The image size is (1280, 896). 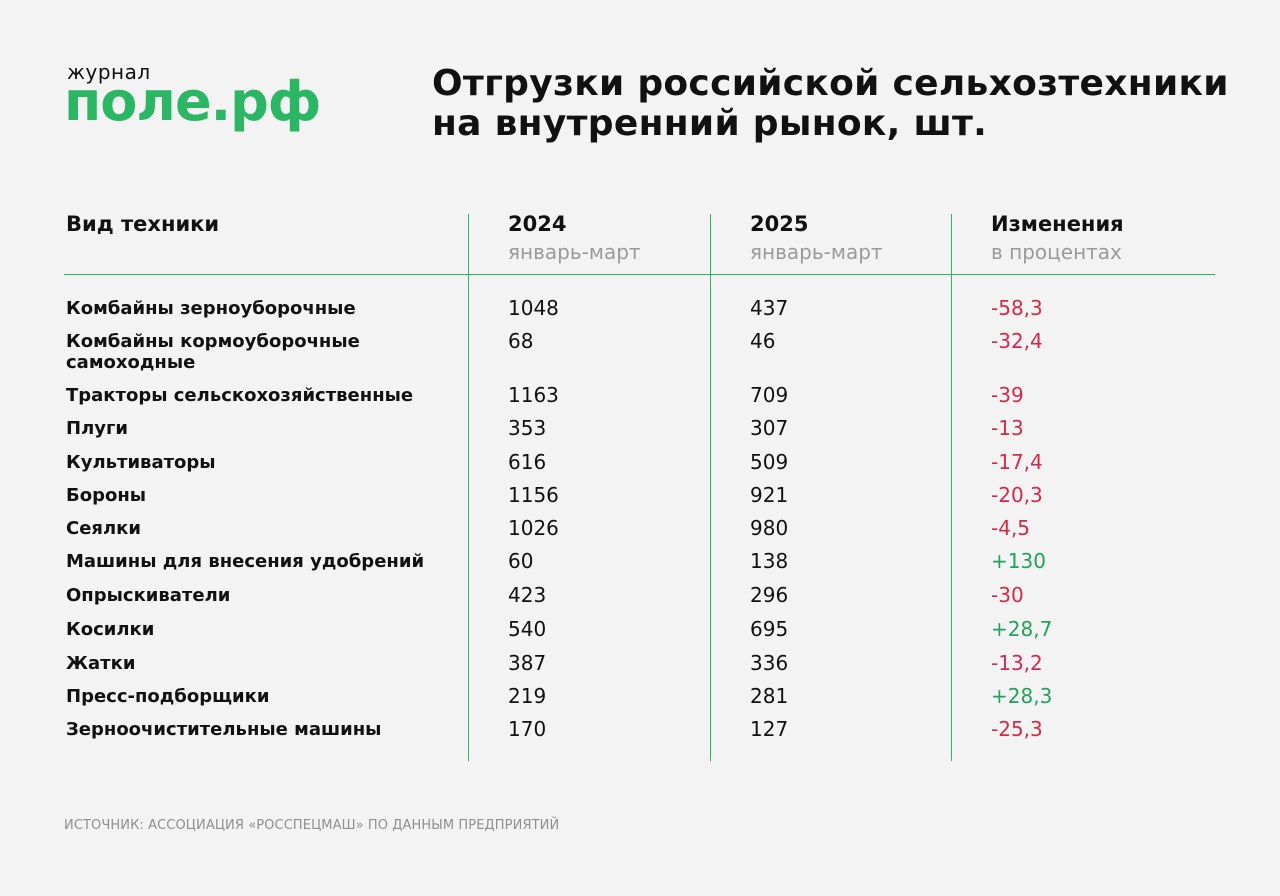 What do you see at coordinates (97, 428) in the screenshot?
I see `row-equipment-name: Плуги` at bounding box center [97, 428].